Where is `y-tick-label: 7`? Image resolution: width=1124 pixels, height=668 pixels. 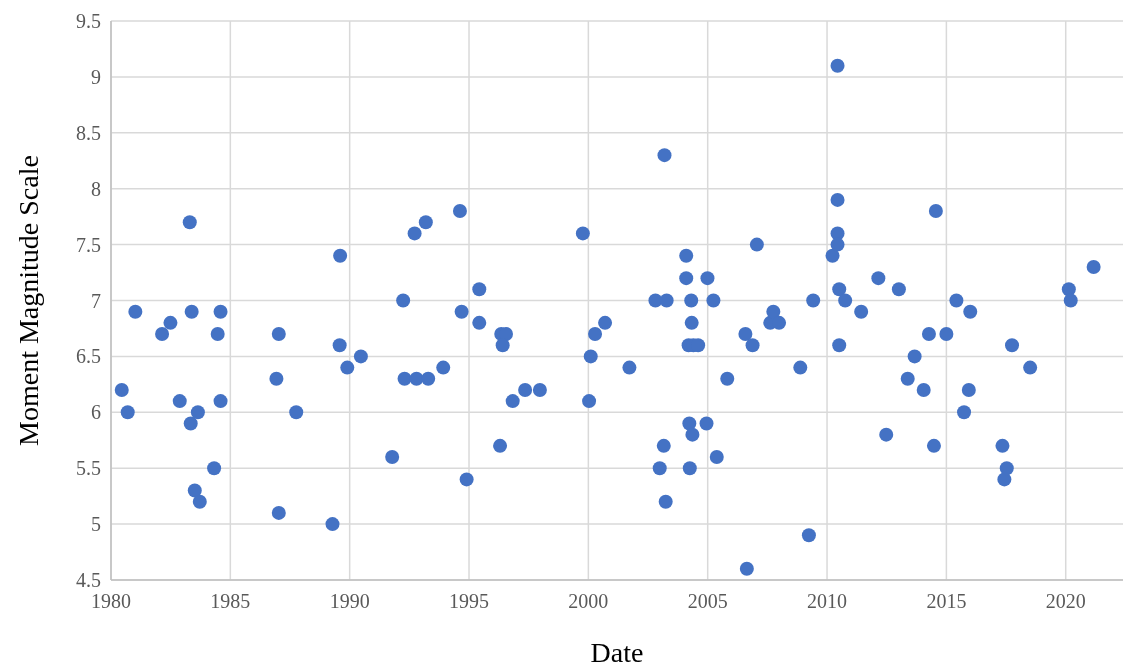 y-tick-label: 7 is located at coordinates (96, 300).